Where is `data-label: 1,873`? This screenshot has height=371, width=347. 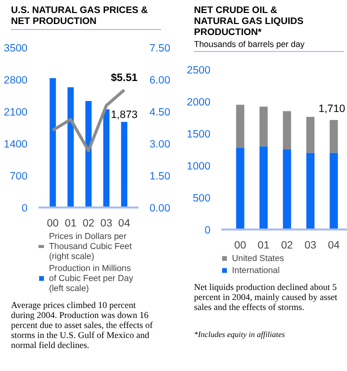
data-label: 1,873 is located at coordinates (124, 114).